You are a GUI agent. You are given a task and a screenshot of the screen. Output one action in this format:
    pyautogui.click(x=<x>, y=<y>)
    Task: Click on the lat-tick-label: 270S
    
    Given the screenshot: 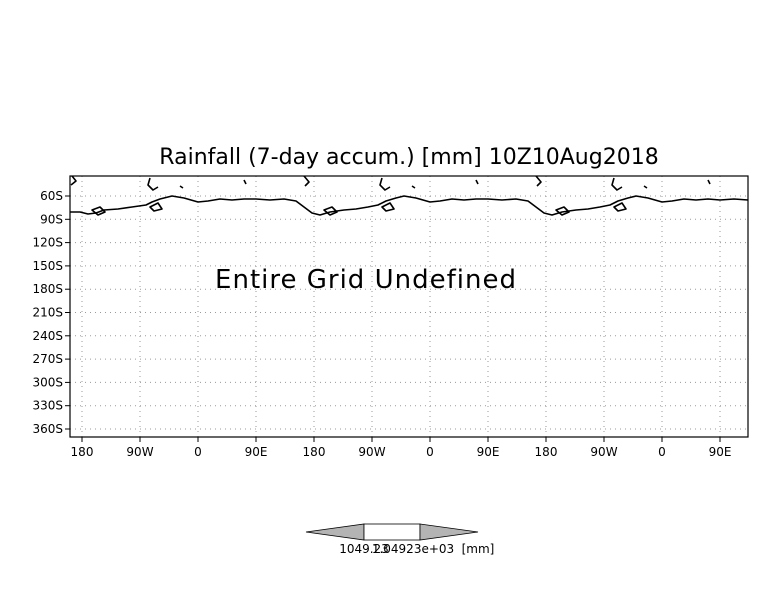 What is the action you would take?
    pyautogui.click(x=47, y=359)
    